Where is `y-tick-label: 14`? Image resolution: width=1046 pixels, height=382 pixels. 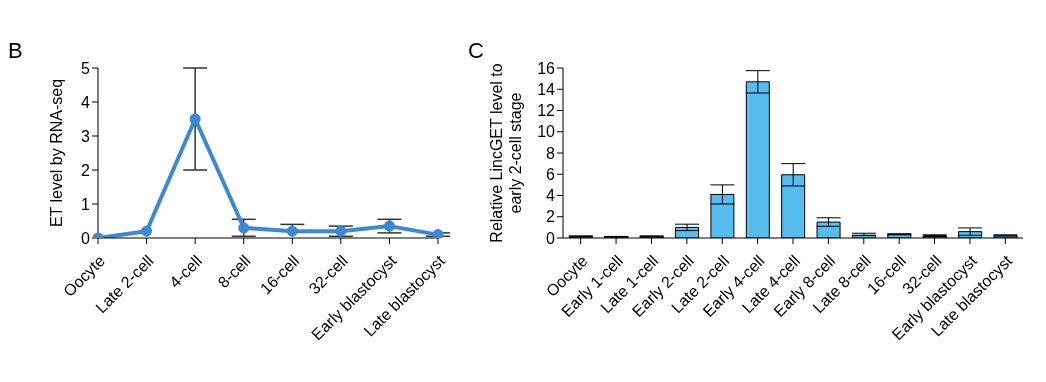 y-tick-label: 14 is located at coordinates (546, 89).